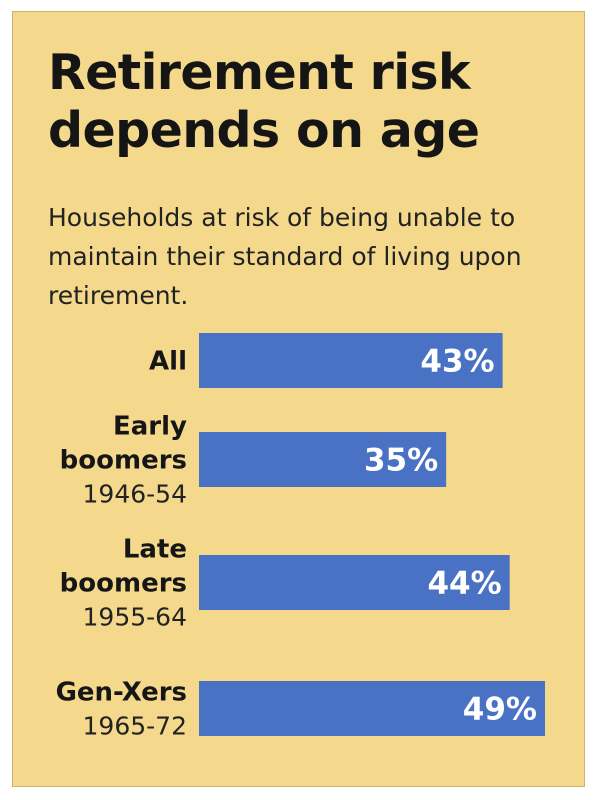  I want to click on category-years: 1965-72, so click(135, 726).